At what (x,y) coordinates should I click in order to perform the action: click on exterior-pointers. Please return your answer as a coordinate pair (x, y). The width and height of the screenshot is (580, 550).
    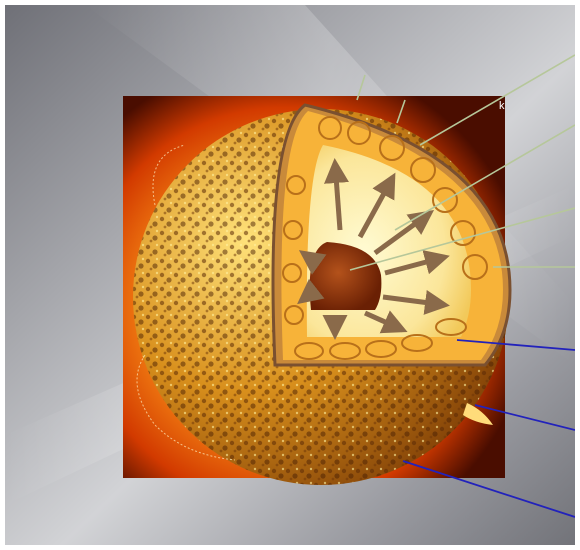
    Looking at the image, I should click on (488, 428).